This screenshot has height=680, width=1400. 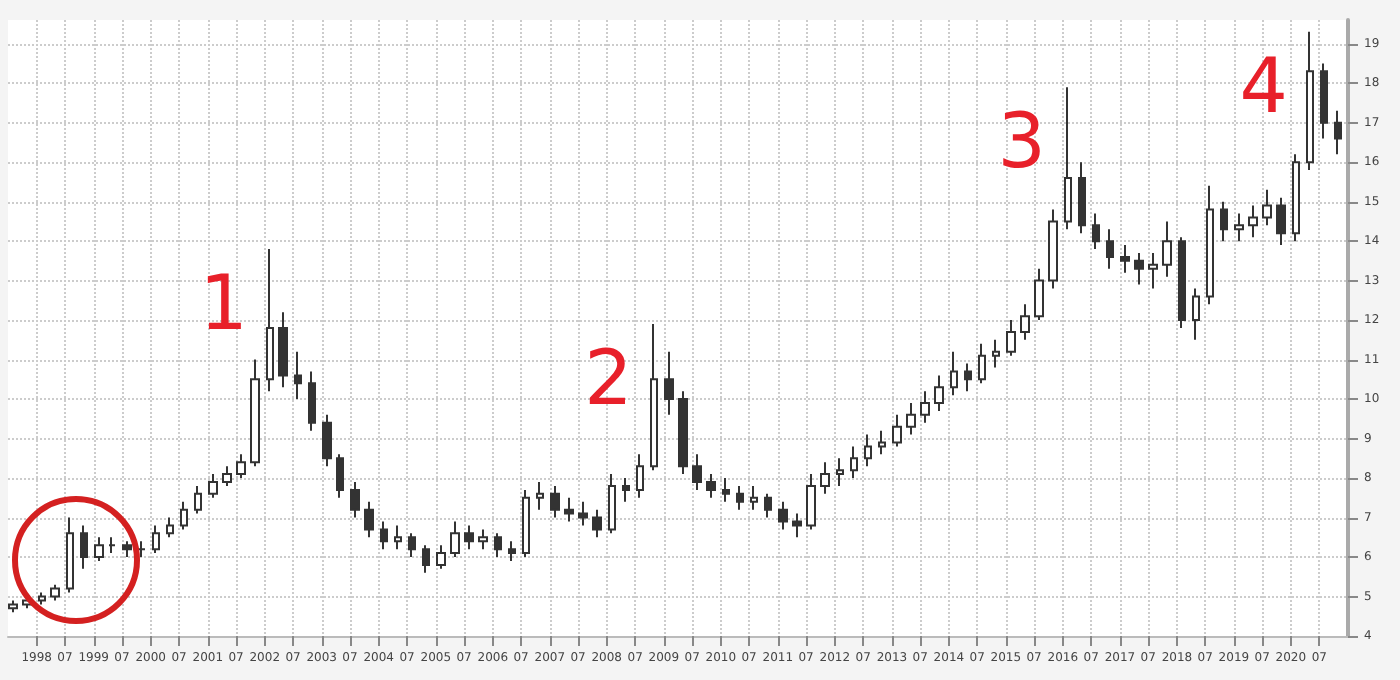 What do you see at coordinates (1263, 85) in the screenshot?
I see `annotation: 4` at bounding box center [1263, 85].